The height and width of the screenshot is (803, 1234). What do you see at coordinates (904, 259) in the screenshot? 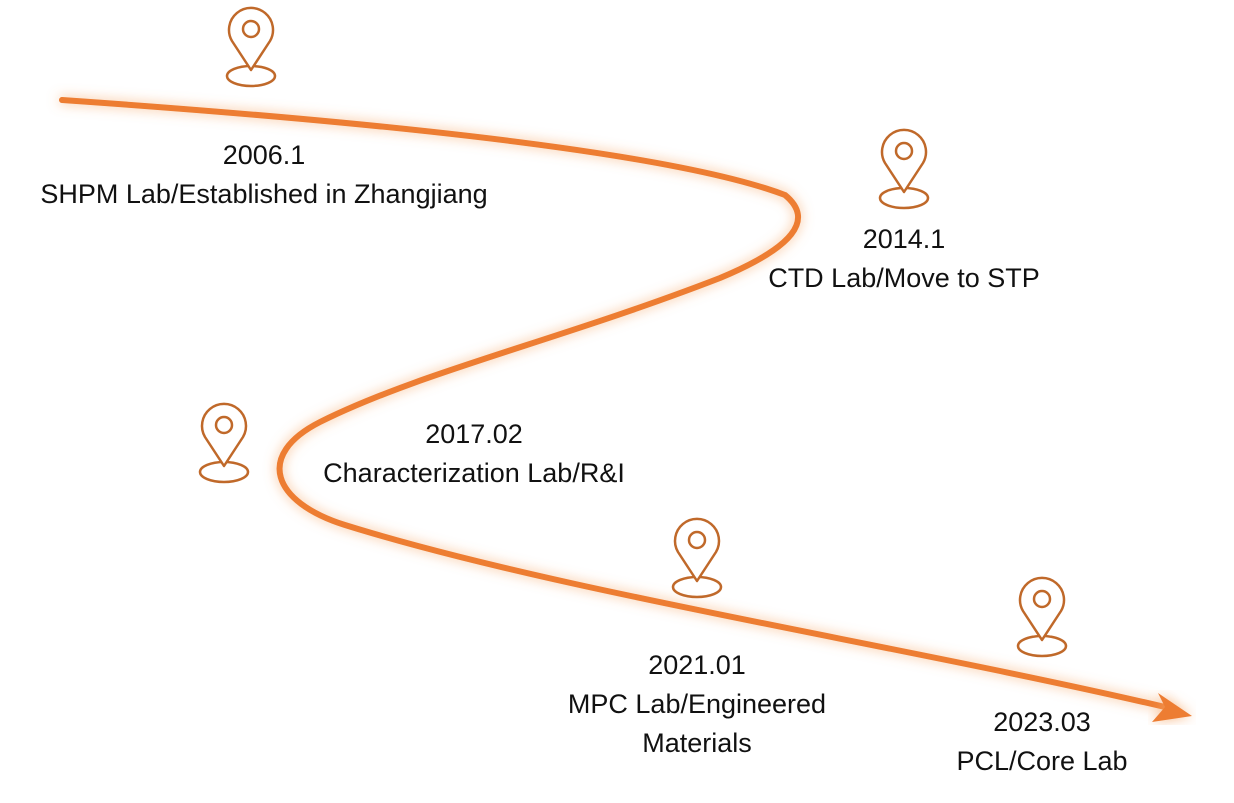
I see `milestone: 2014.1 CTD Lab/Move to STP` at bounding box center [904, 259].